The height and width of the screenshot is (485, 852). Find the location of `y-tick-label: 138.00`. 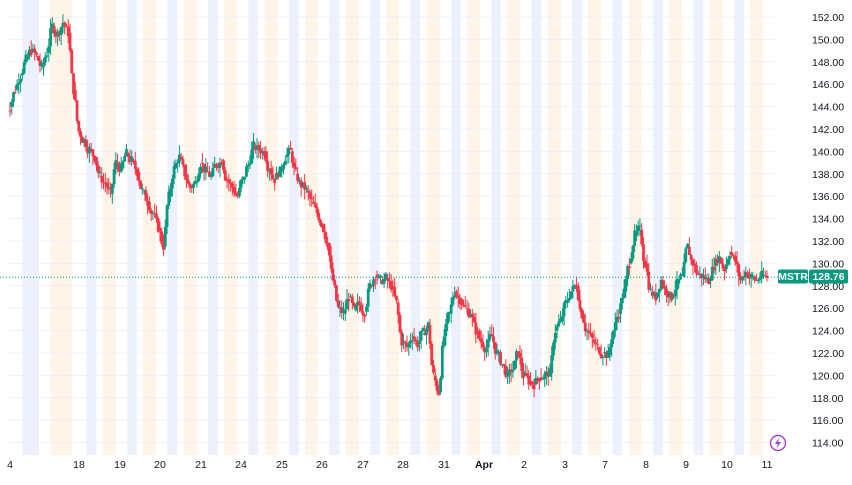

y-tick-label: 138.00 is located at coordinates (828, 175).